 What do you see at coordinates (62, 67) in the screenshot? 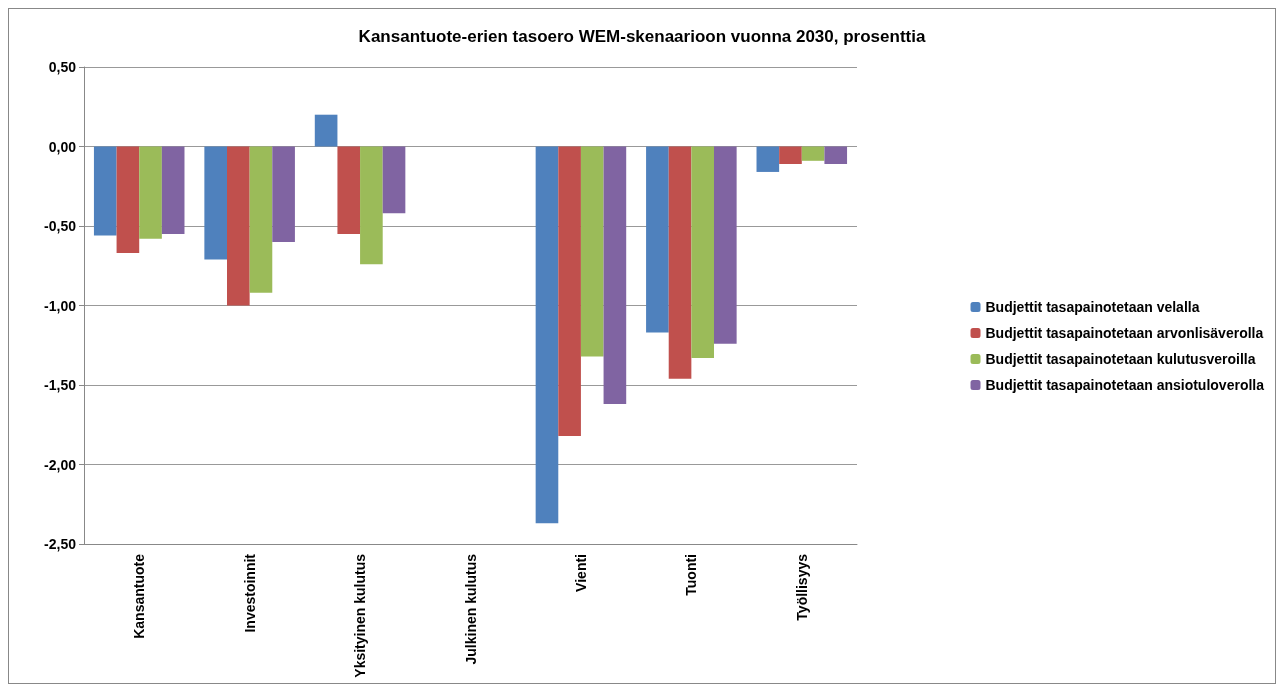
I see `y-tick-label: 0,50` at bounding box center [62, 67].